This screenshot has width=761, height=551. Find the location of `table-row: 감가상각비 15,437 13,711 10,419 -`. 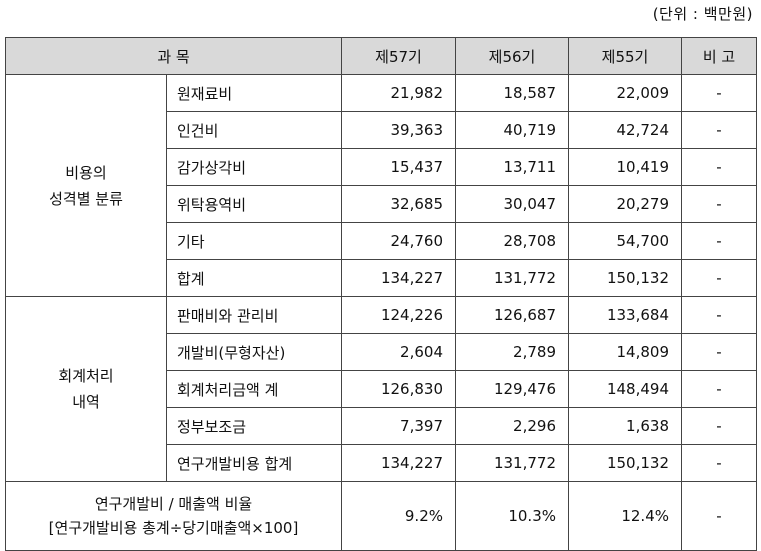

table-row: 감가상각비 15,437 13,711 10,419 - is located at coordinates (381, 167).